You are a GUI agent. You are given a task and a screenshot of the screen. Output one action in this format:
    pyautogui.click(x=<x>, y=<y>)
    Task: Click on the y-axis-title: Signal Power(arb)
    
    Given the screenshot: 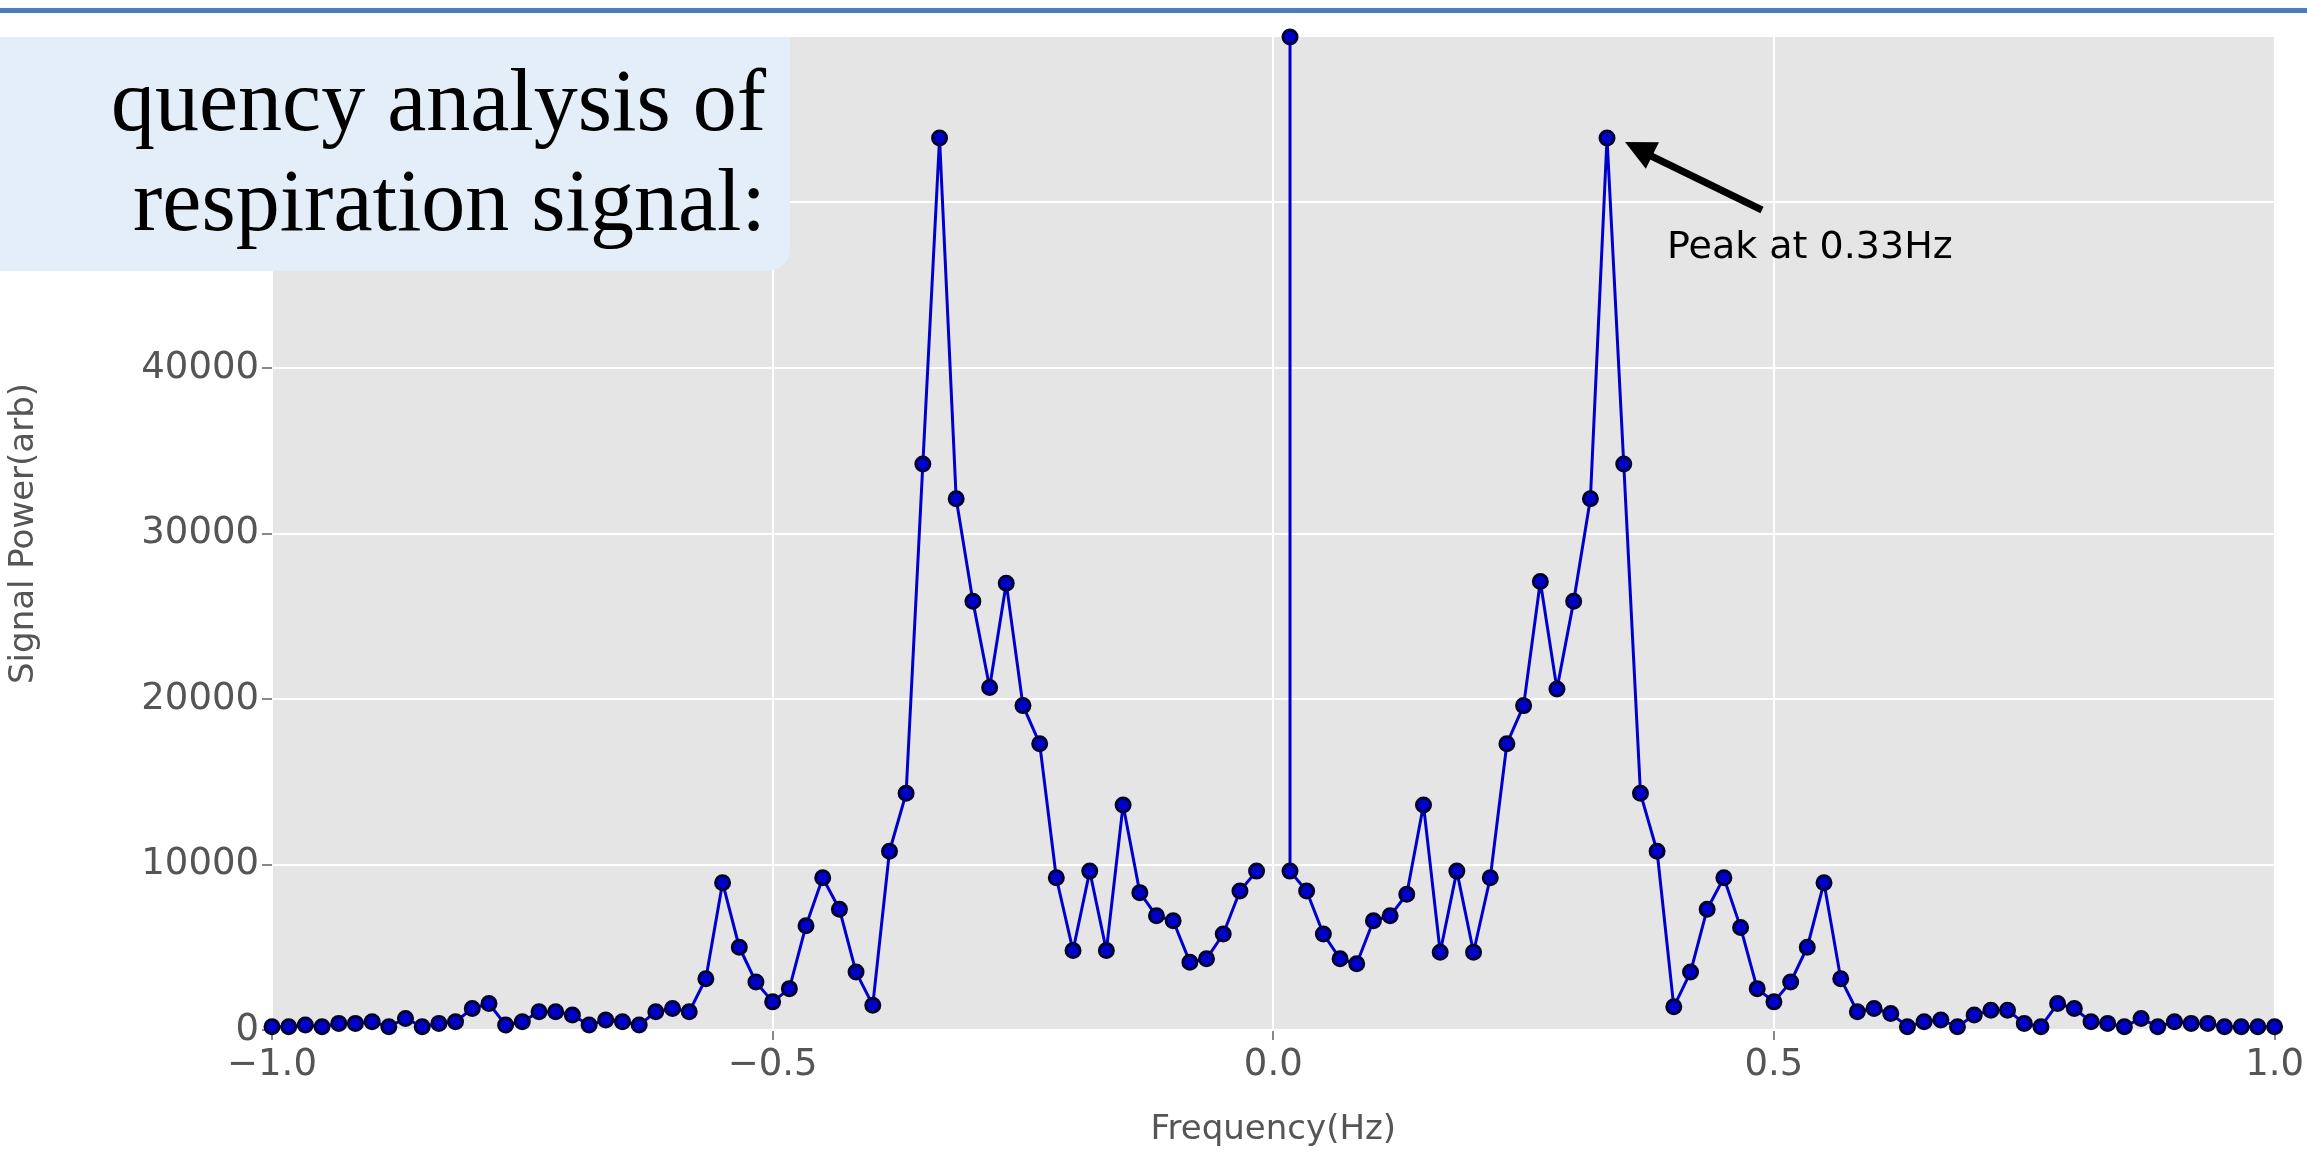 What is the action you would take?
    pyautogui.click(x=21, y=533)
    